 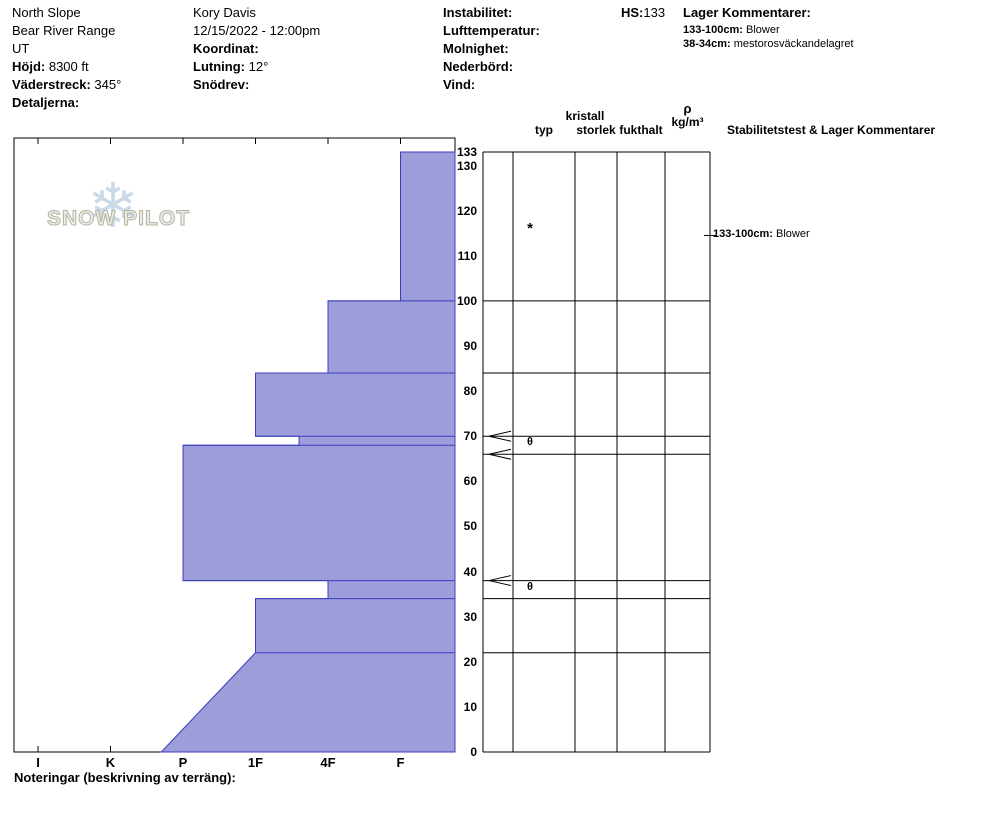 I want to click on stability-comment-range: 133-100cm:, so click(x=743, y=234).